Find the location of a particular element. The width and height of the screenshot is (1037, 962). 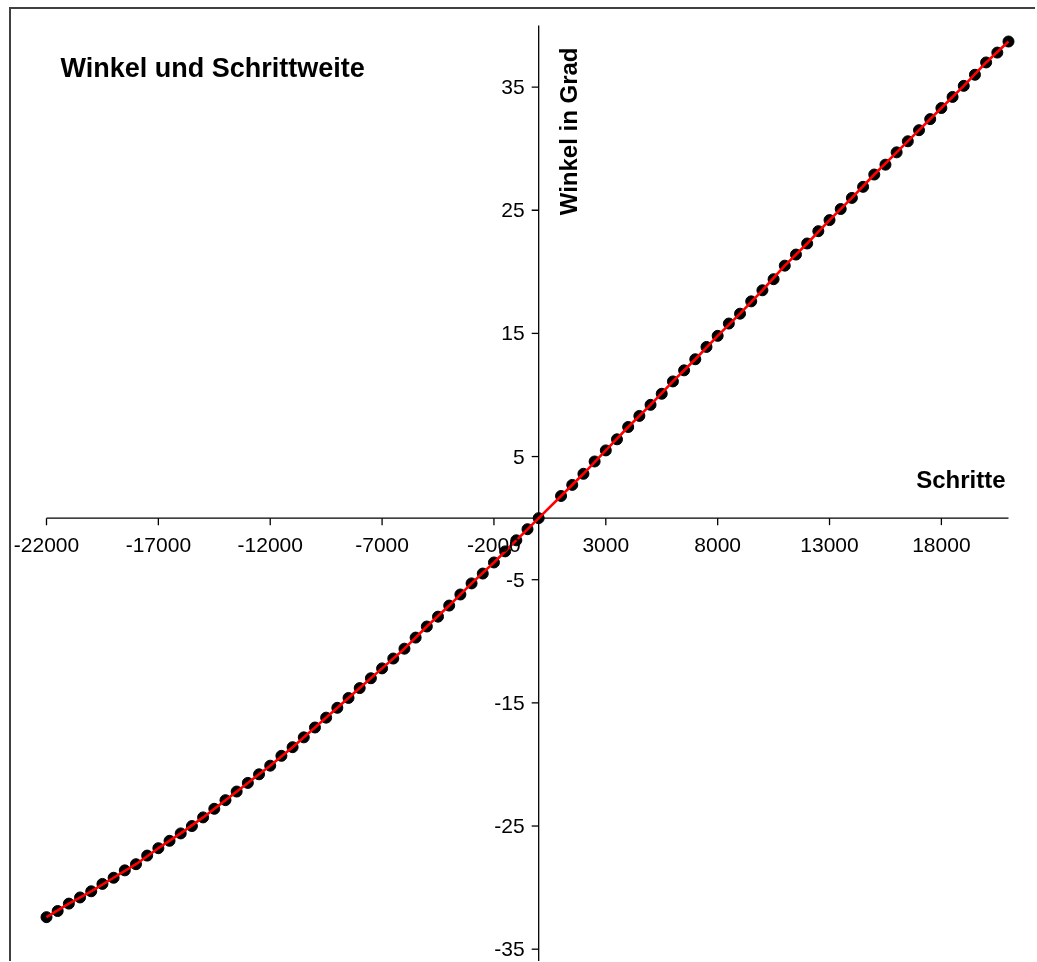

x-tick-label: -12000 is located at coordinates (270, 545).